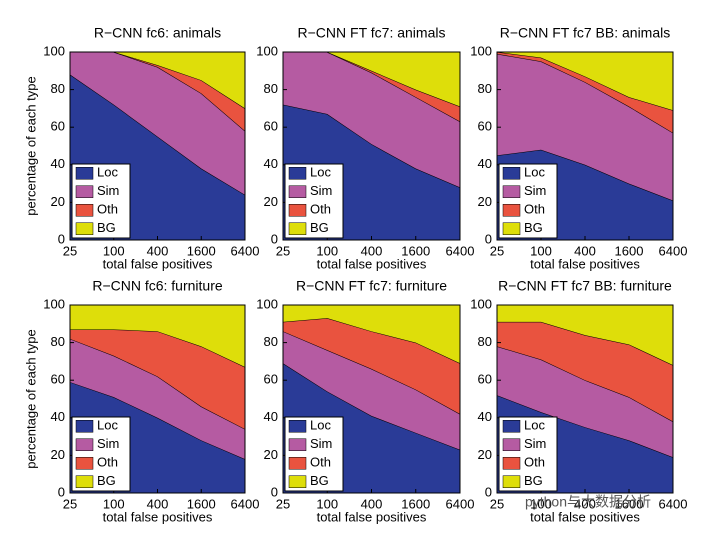 Image resolution: width=706 pixels, height=535 pixels. Describe the element at coordinates (585, 286) in the screenshot. I see `chart-title: R−CNN FT fc7 BB: furniture` at that location.